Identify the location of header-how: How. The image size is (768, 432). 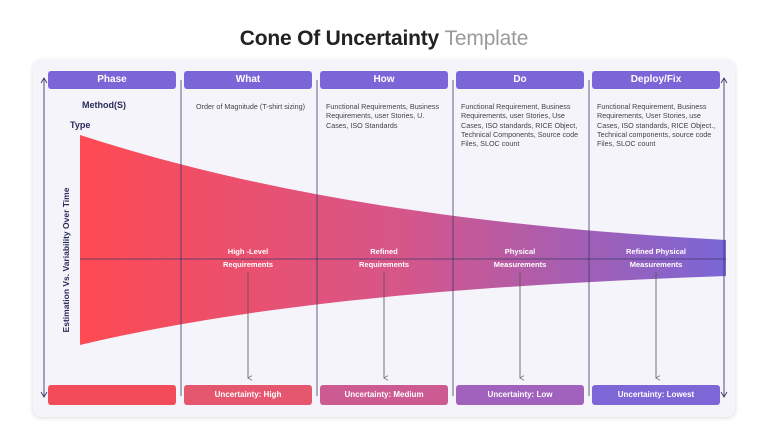
(384, 80).